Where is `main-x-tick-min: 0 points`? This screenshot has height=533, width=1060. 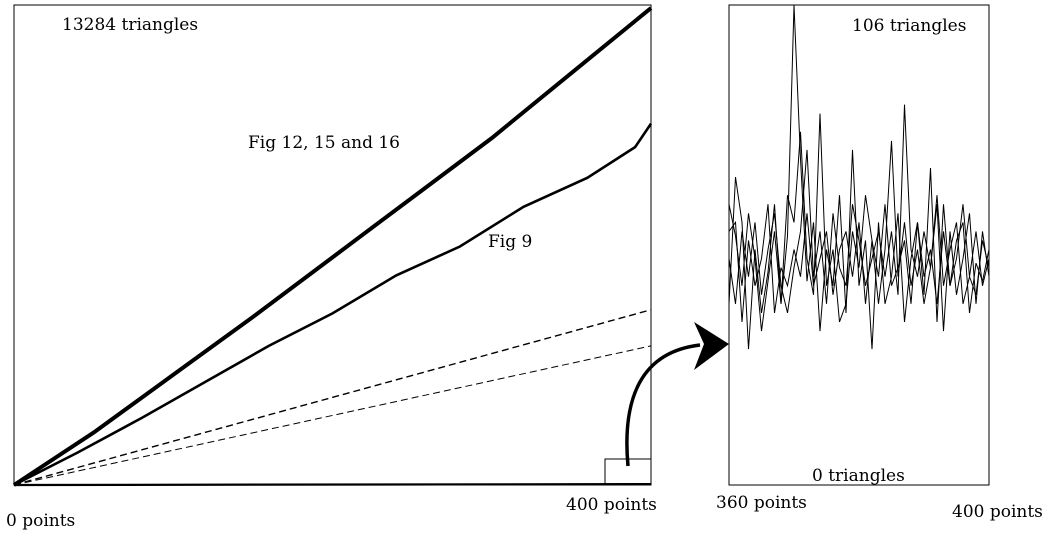 main-x-tick-min: 0 points is located at coordinates (40, 521).